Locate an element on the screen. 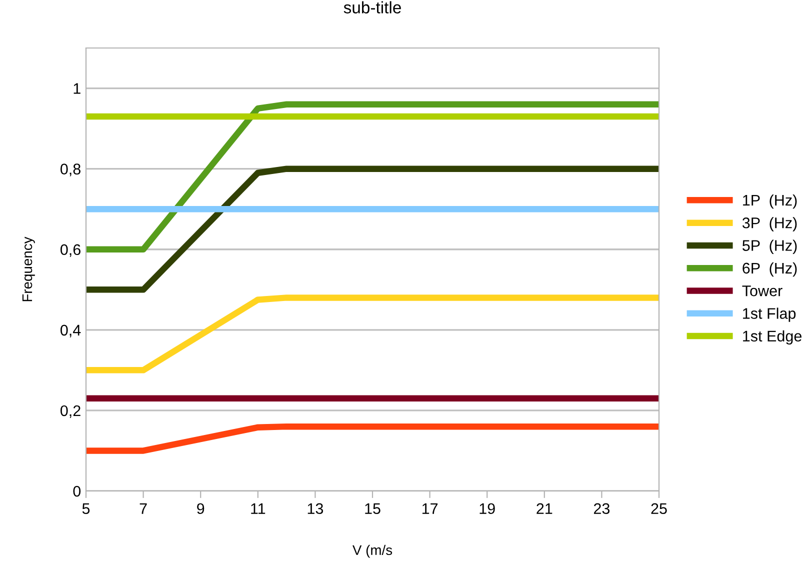 The height and width of the screenshot is (561, 810). x-tick-label: 19 is located at coordinates (487, 508).